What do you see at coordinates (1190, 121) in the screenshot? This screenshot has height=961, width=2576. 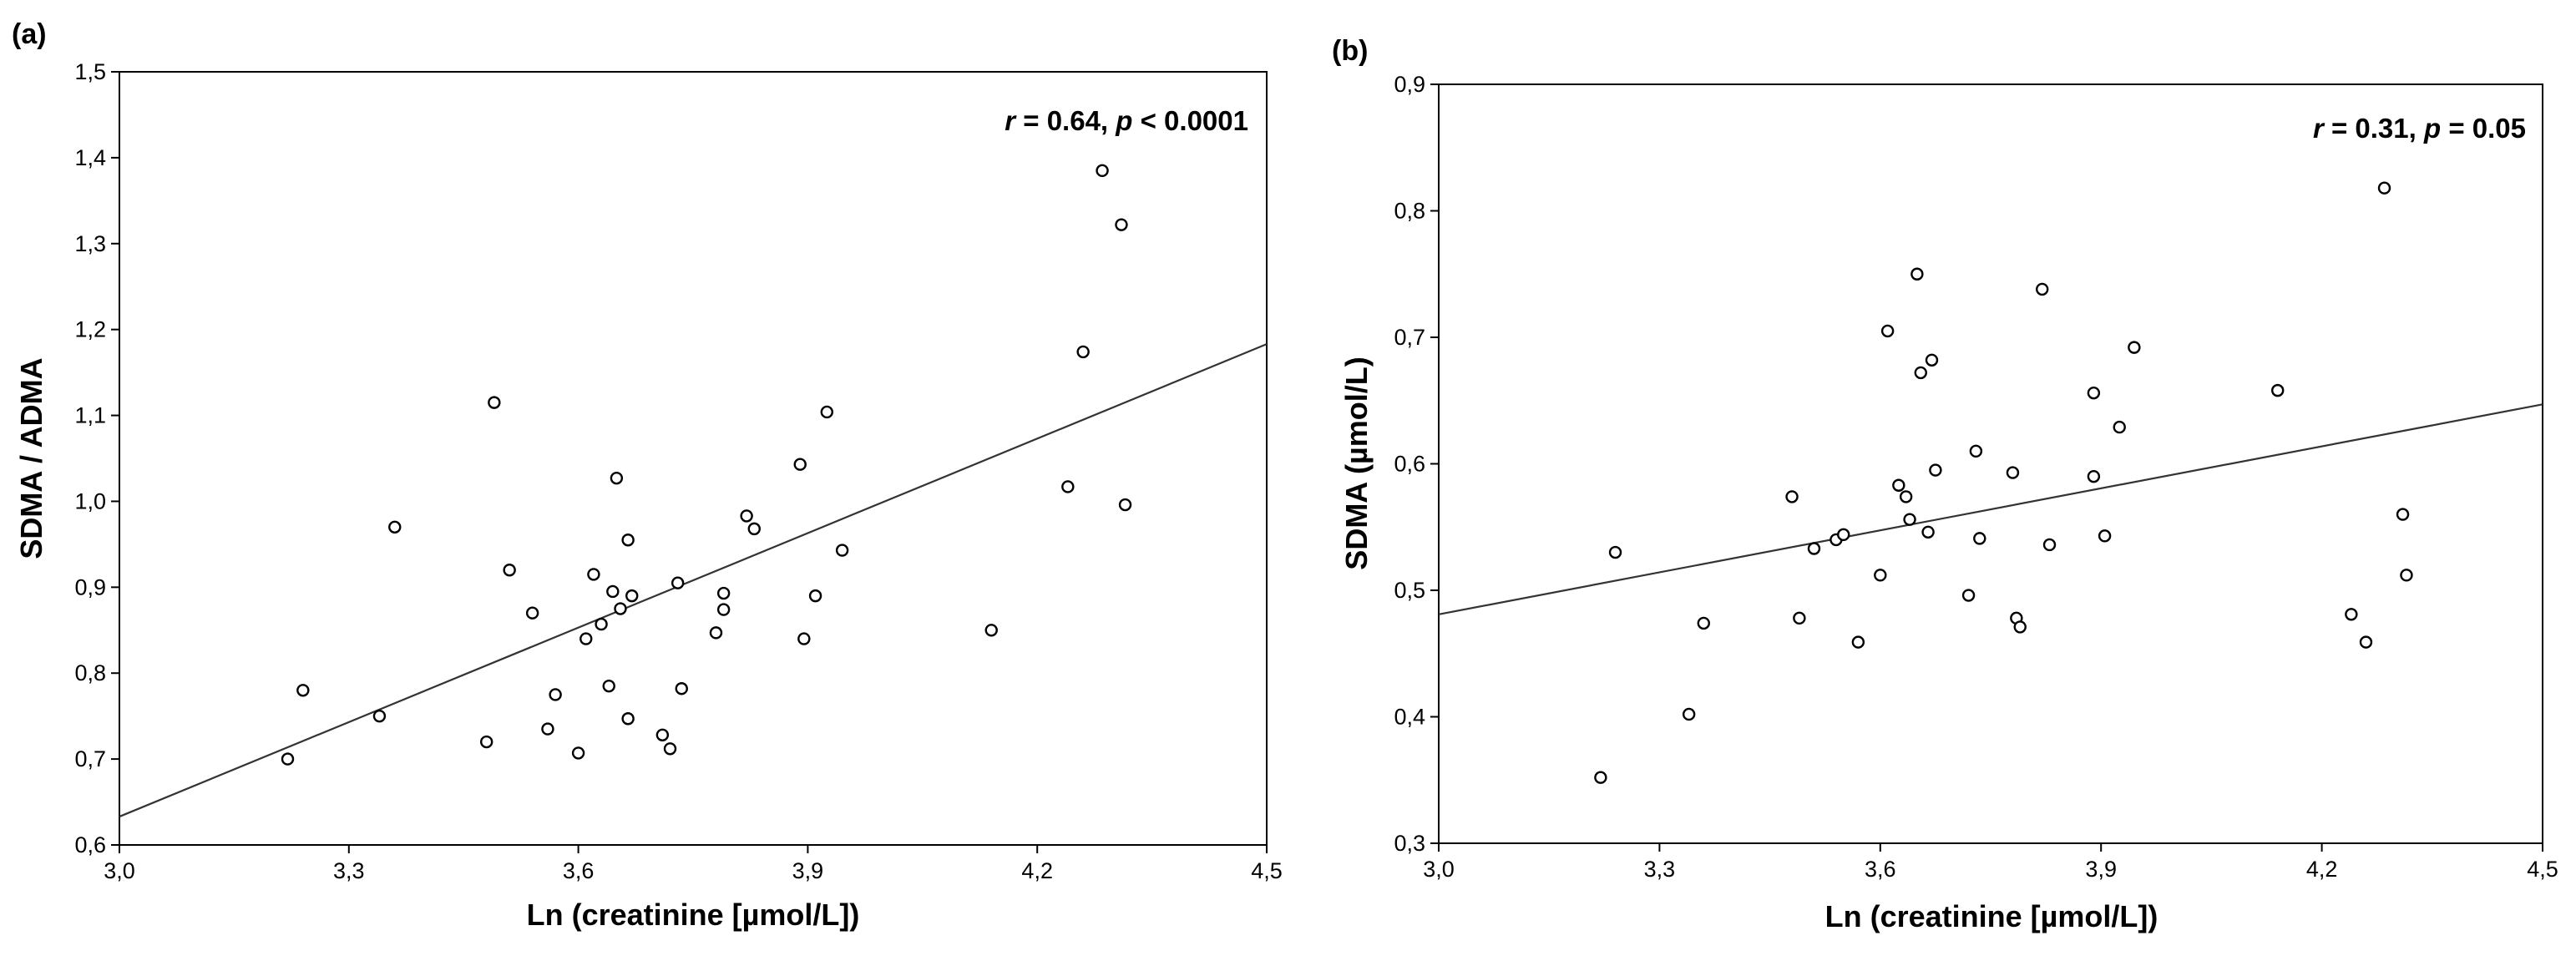 I see `panel-a-annot-p-value: < 0.0001` at bounding box center [1190, 121].